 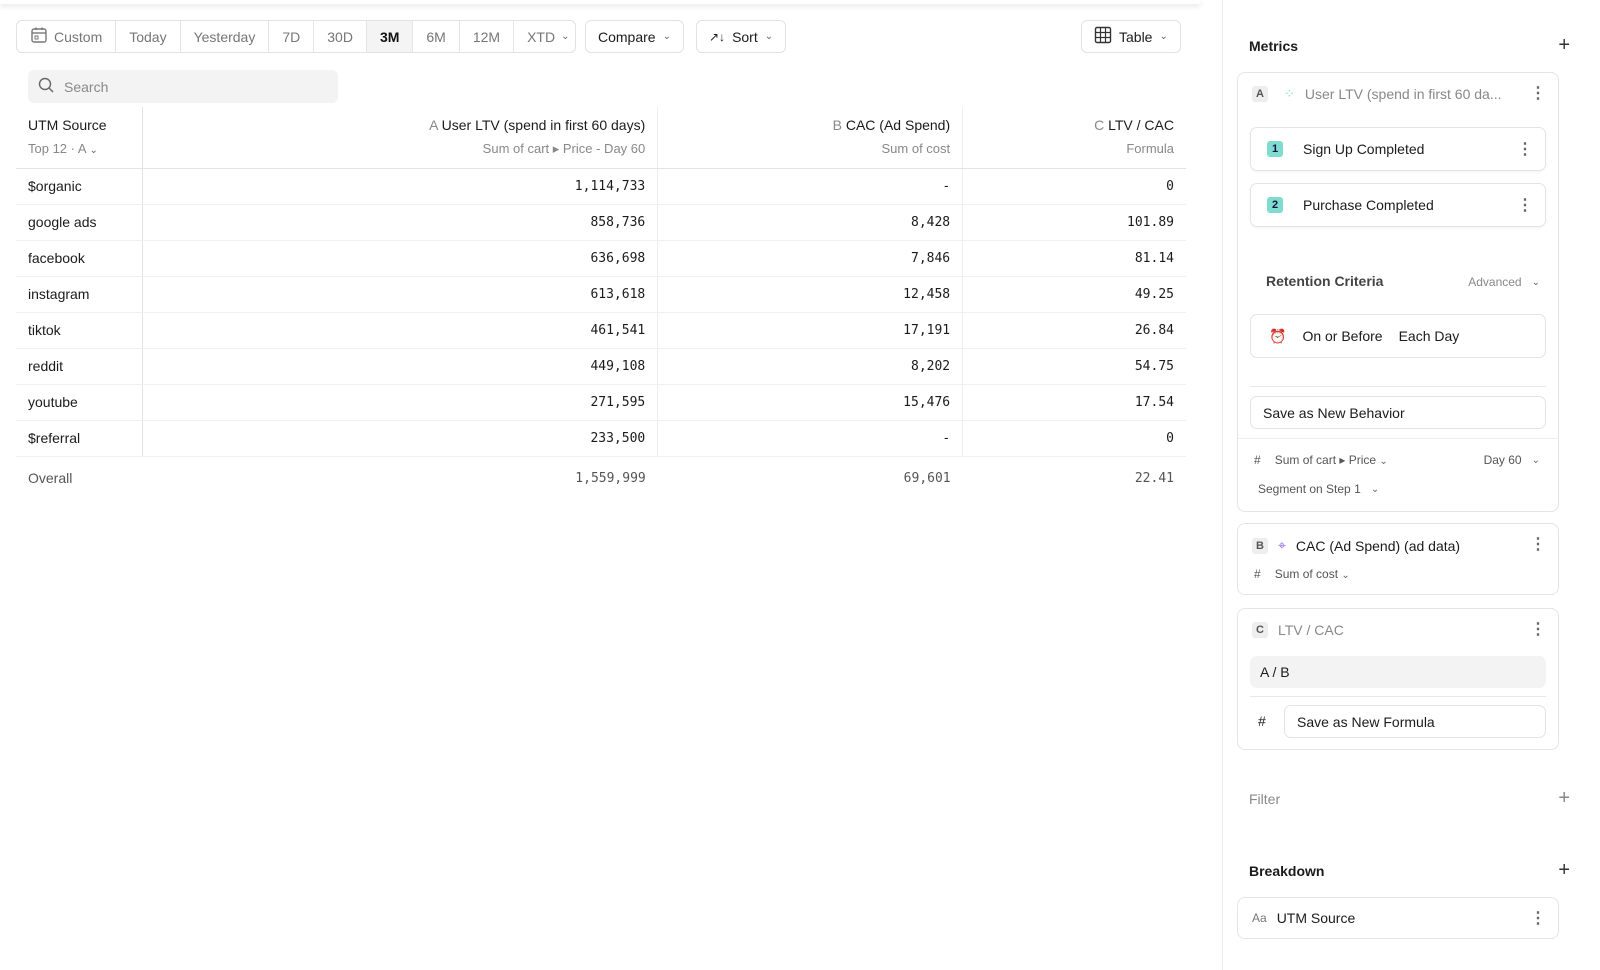 What do you see at coordinates (1131, 36) in the screenshot?
I see `view-table-button: Table ⌄` at bounding box center [1131, 36].